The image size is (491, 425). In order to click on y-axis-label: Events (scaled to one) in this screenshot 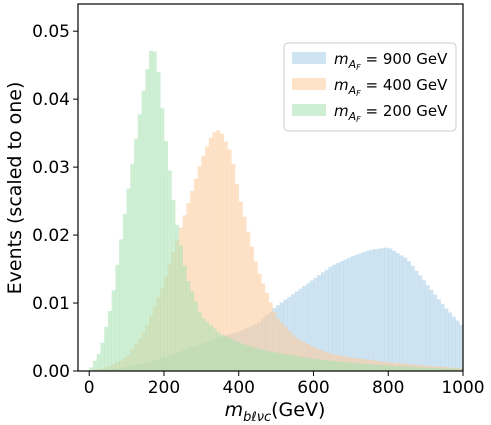, I will do `click(15, 188)`.